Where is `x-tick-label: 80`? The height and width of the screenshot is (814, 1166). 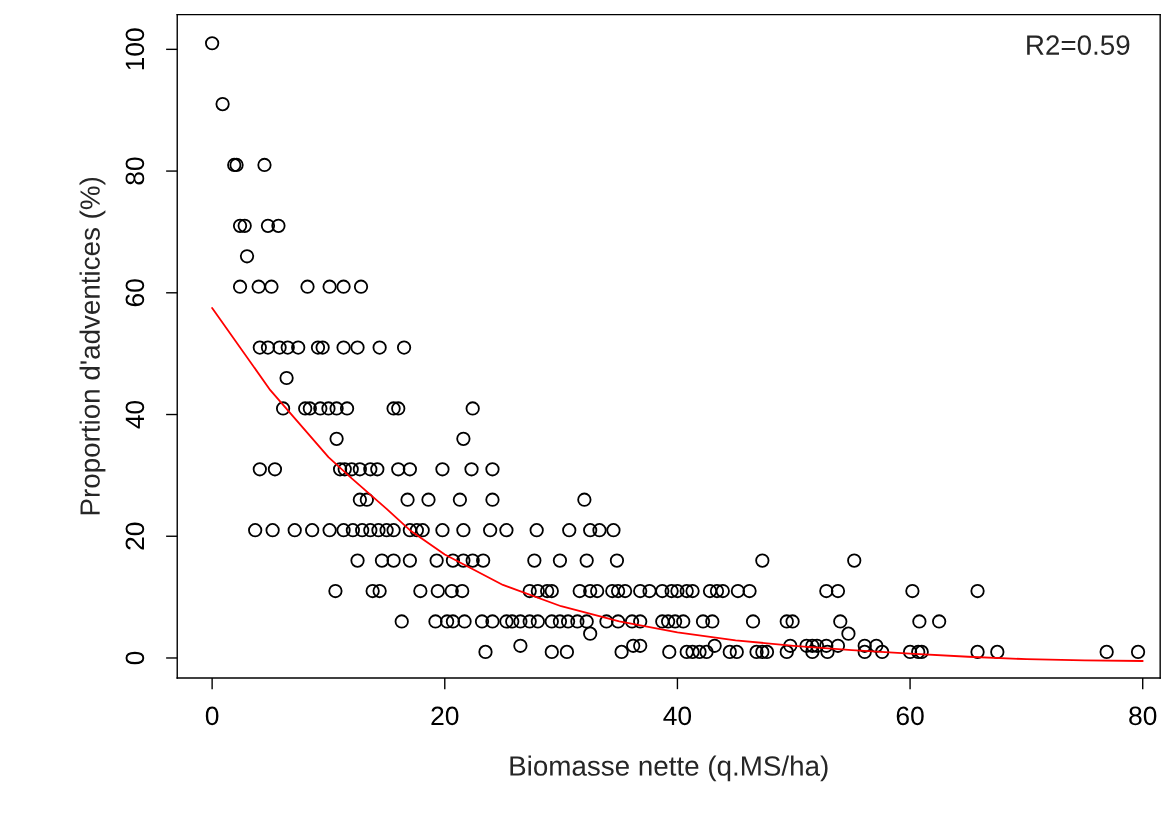 x-tick-label: 80 is located at coordinates (1143, 716).